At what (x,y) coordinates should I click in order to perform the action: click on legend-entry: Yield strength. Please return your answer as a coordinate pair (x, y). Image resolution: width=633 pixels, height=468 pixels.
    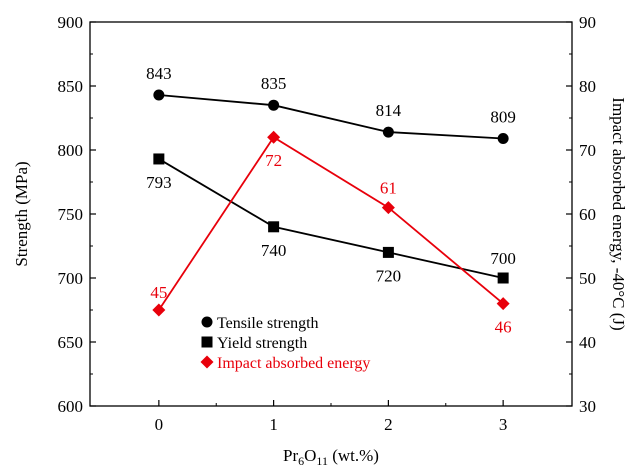
    Looking at the image, I should click on (262, 343).